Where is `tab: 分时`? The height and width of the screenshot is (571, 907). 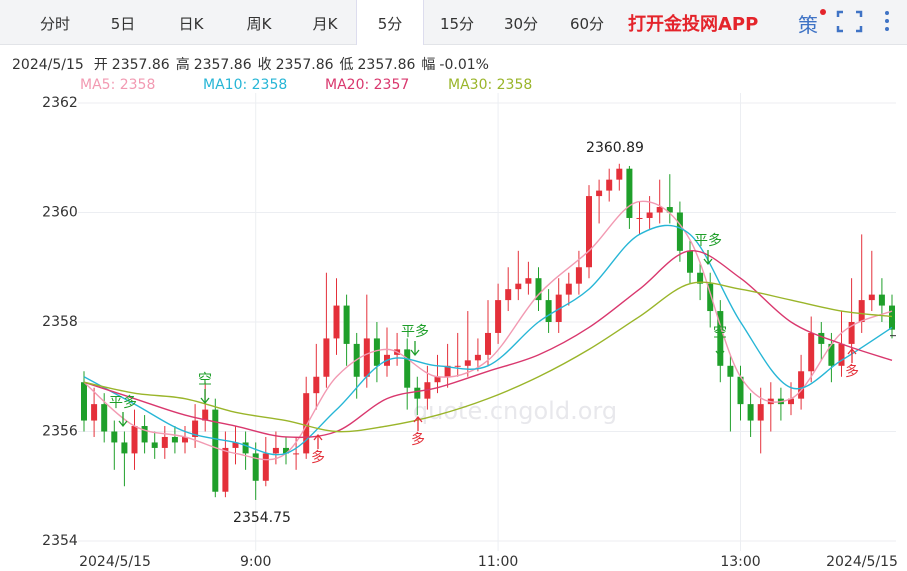 tab: 分时 is located at coordinates (54, 24).